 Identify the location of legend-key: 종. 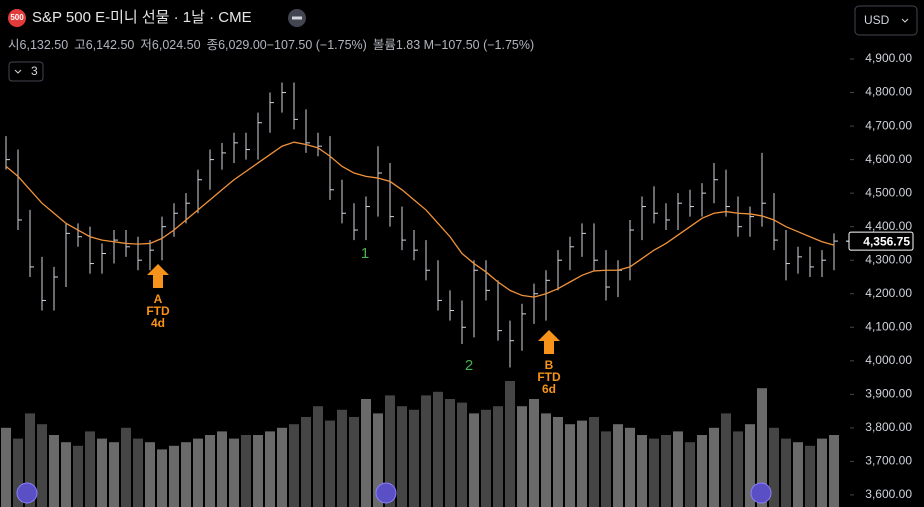
(213, 45).